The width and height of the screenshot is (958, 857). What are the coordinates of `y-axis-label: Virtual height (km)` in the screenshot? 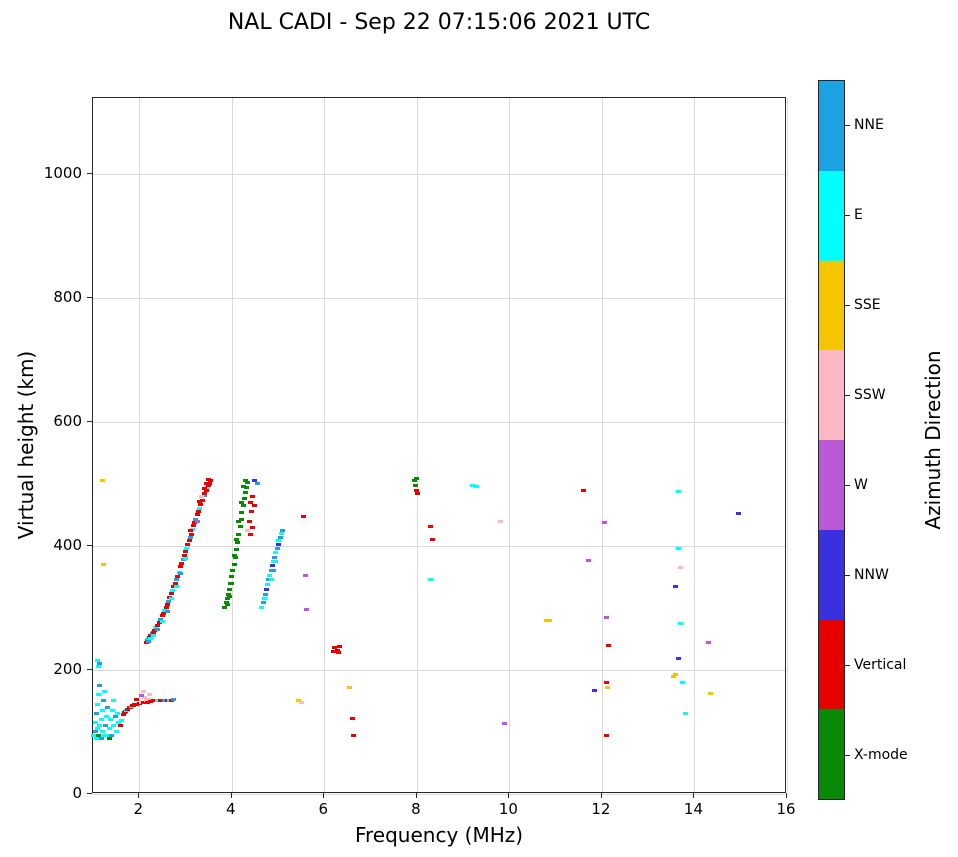 It's located at (26, 445).